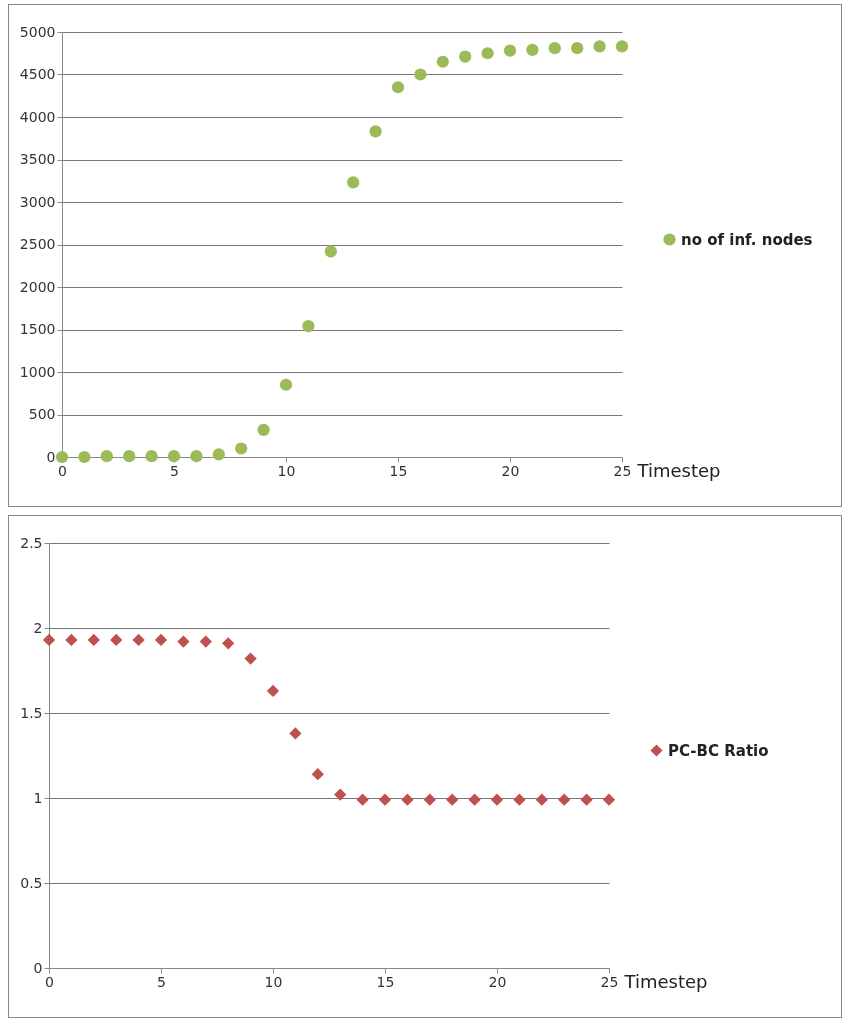 This screenshot has height=1020, width=844. Describe the element at coordinates (31, 712) in the screenshot. I see `y-tick-label: 1.5` at that location.